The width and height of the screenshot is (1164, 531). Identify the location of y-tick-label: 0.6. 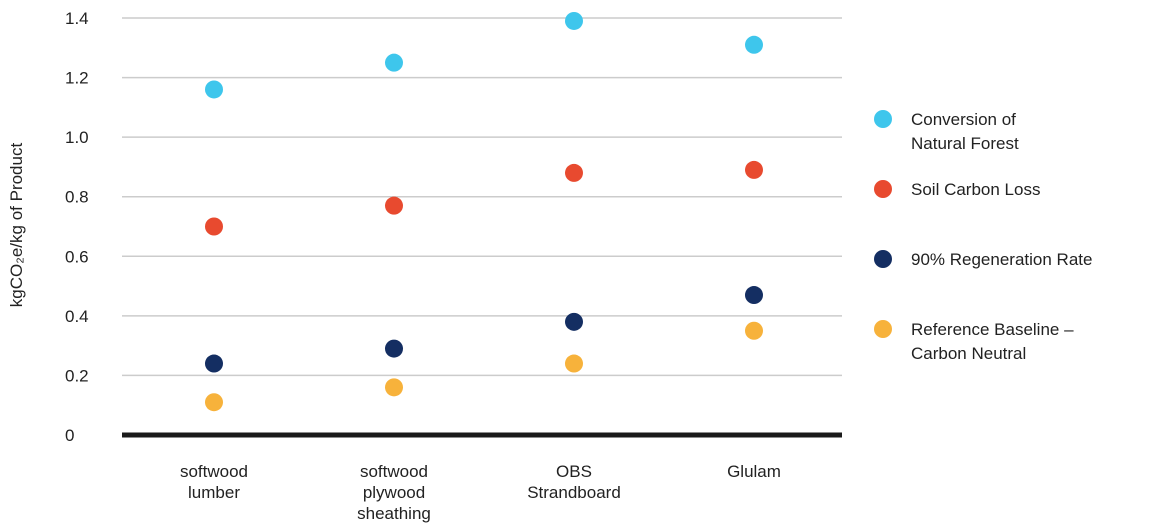
(77, 256).